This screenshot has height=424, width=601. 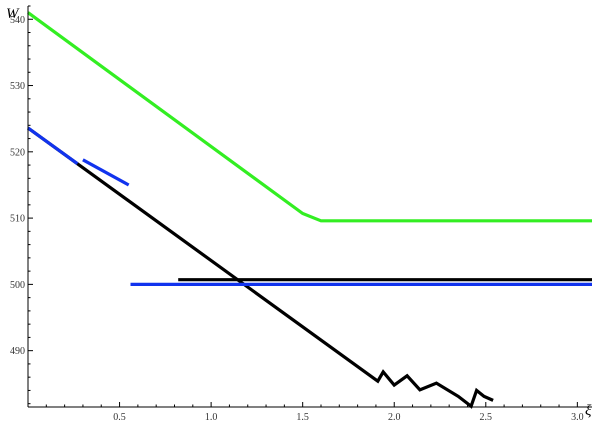 I want to click on y-tick-label: 500, so click(x=17, y=285).